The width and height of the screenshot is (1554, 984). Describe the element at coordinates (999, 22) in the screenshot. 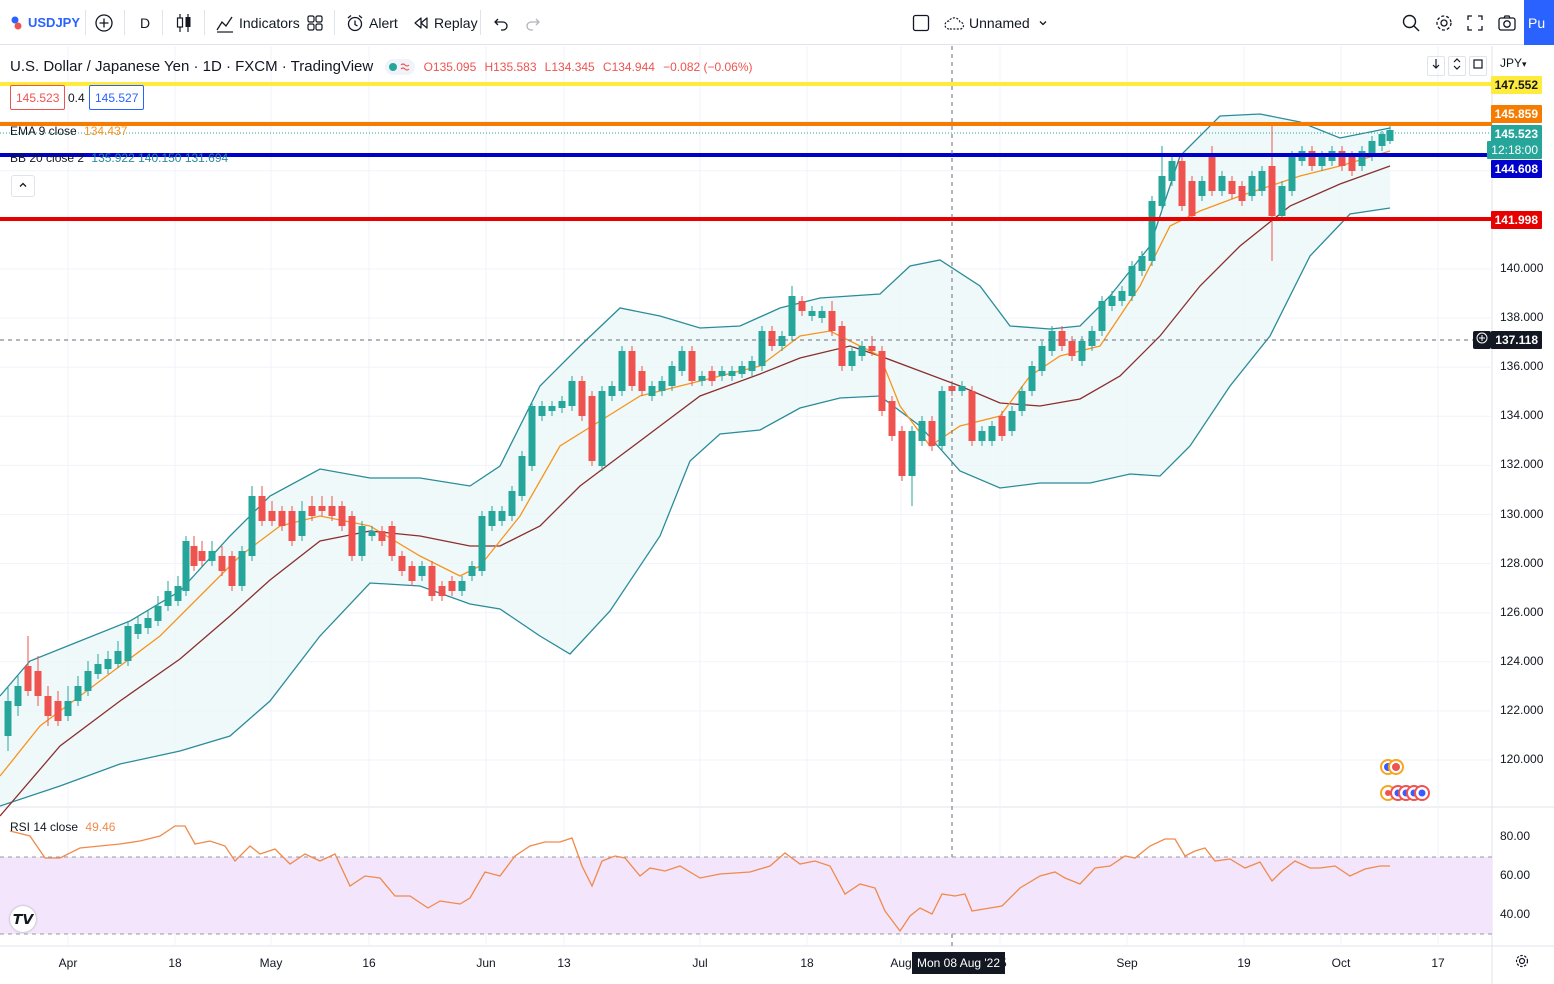

I see `layout-name-label: Unnamed` at that location.